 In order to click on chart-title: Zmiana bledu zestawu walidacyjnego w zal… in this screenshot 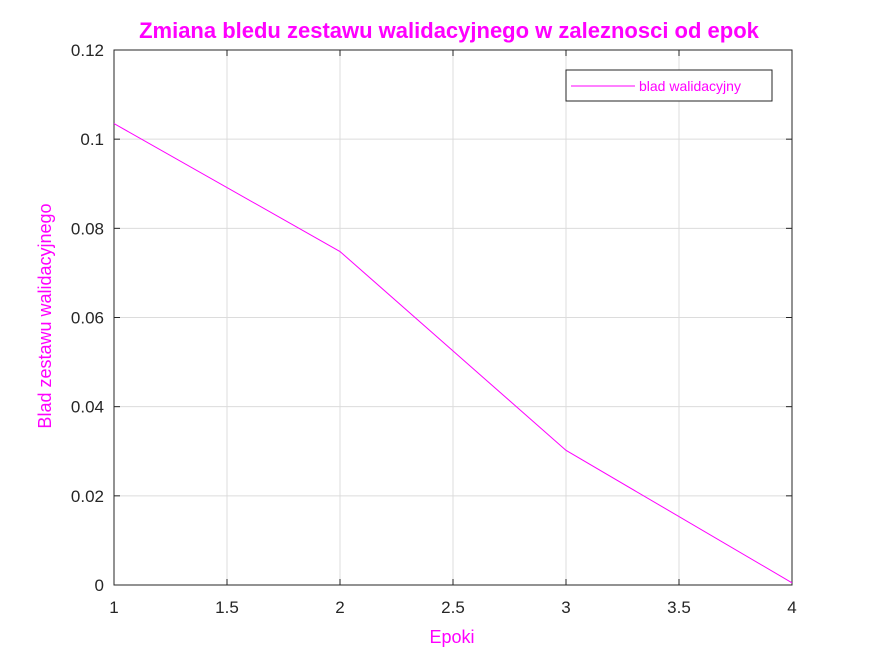, I will do `click(449, 30)`.